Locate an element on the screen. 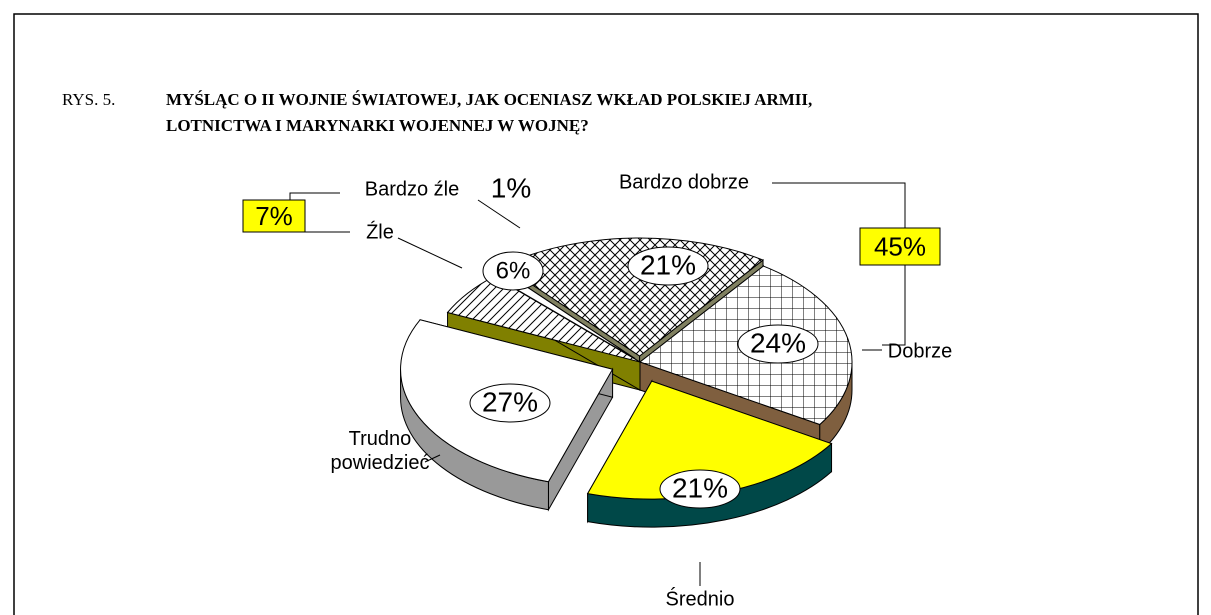 The height and width of the screenshot is (615, 1211). category-label: Bardzo dobrze is located at coordinates (684, 182).